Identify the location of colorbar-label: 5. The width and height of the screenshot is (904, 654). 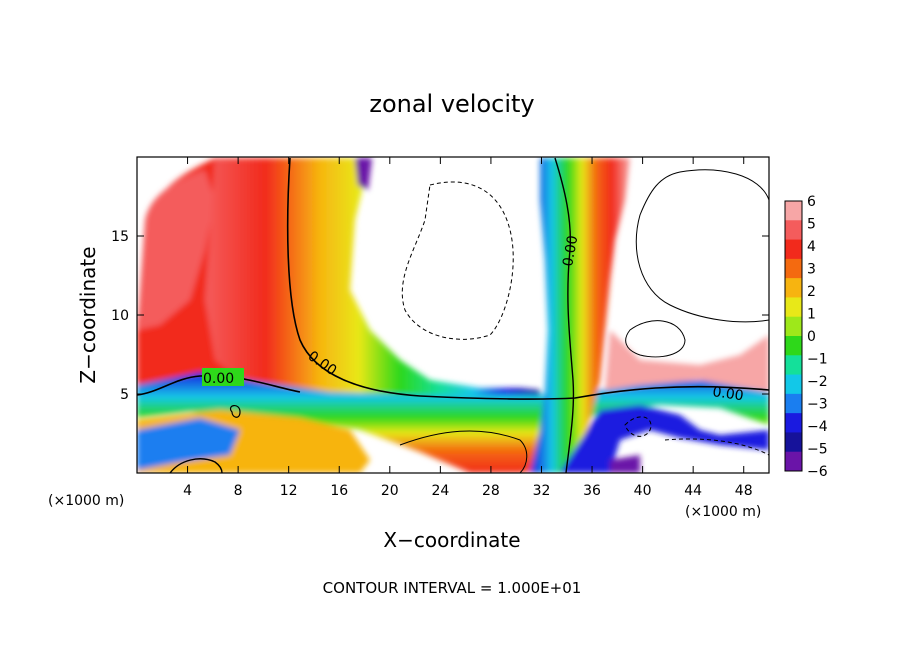
(811, 225).